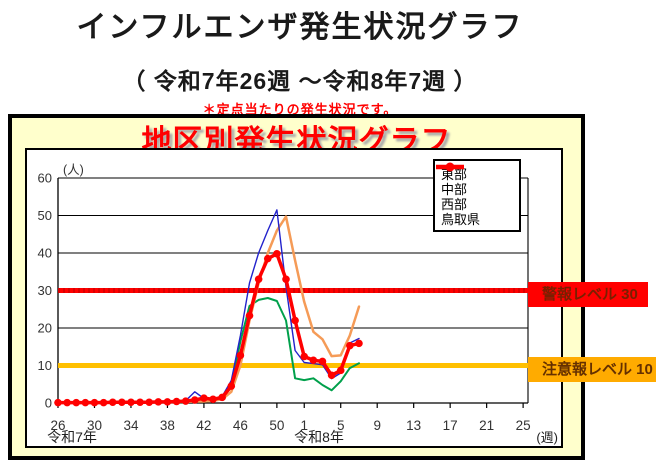 This screenshot has width=656, height=462. What do you see at coordinates (213, 399) in the screenshot?
I see `series-marker-tottori-wk43` at bounding box center [213, 399].